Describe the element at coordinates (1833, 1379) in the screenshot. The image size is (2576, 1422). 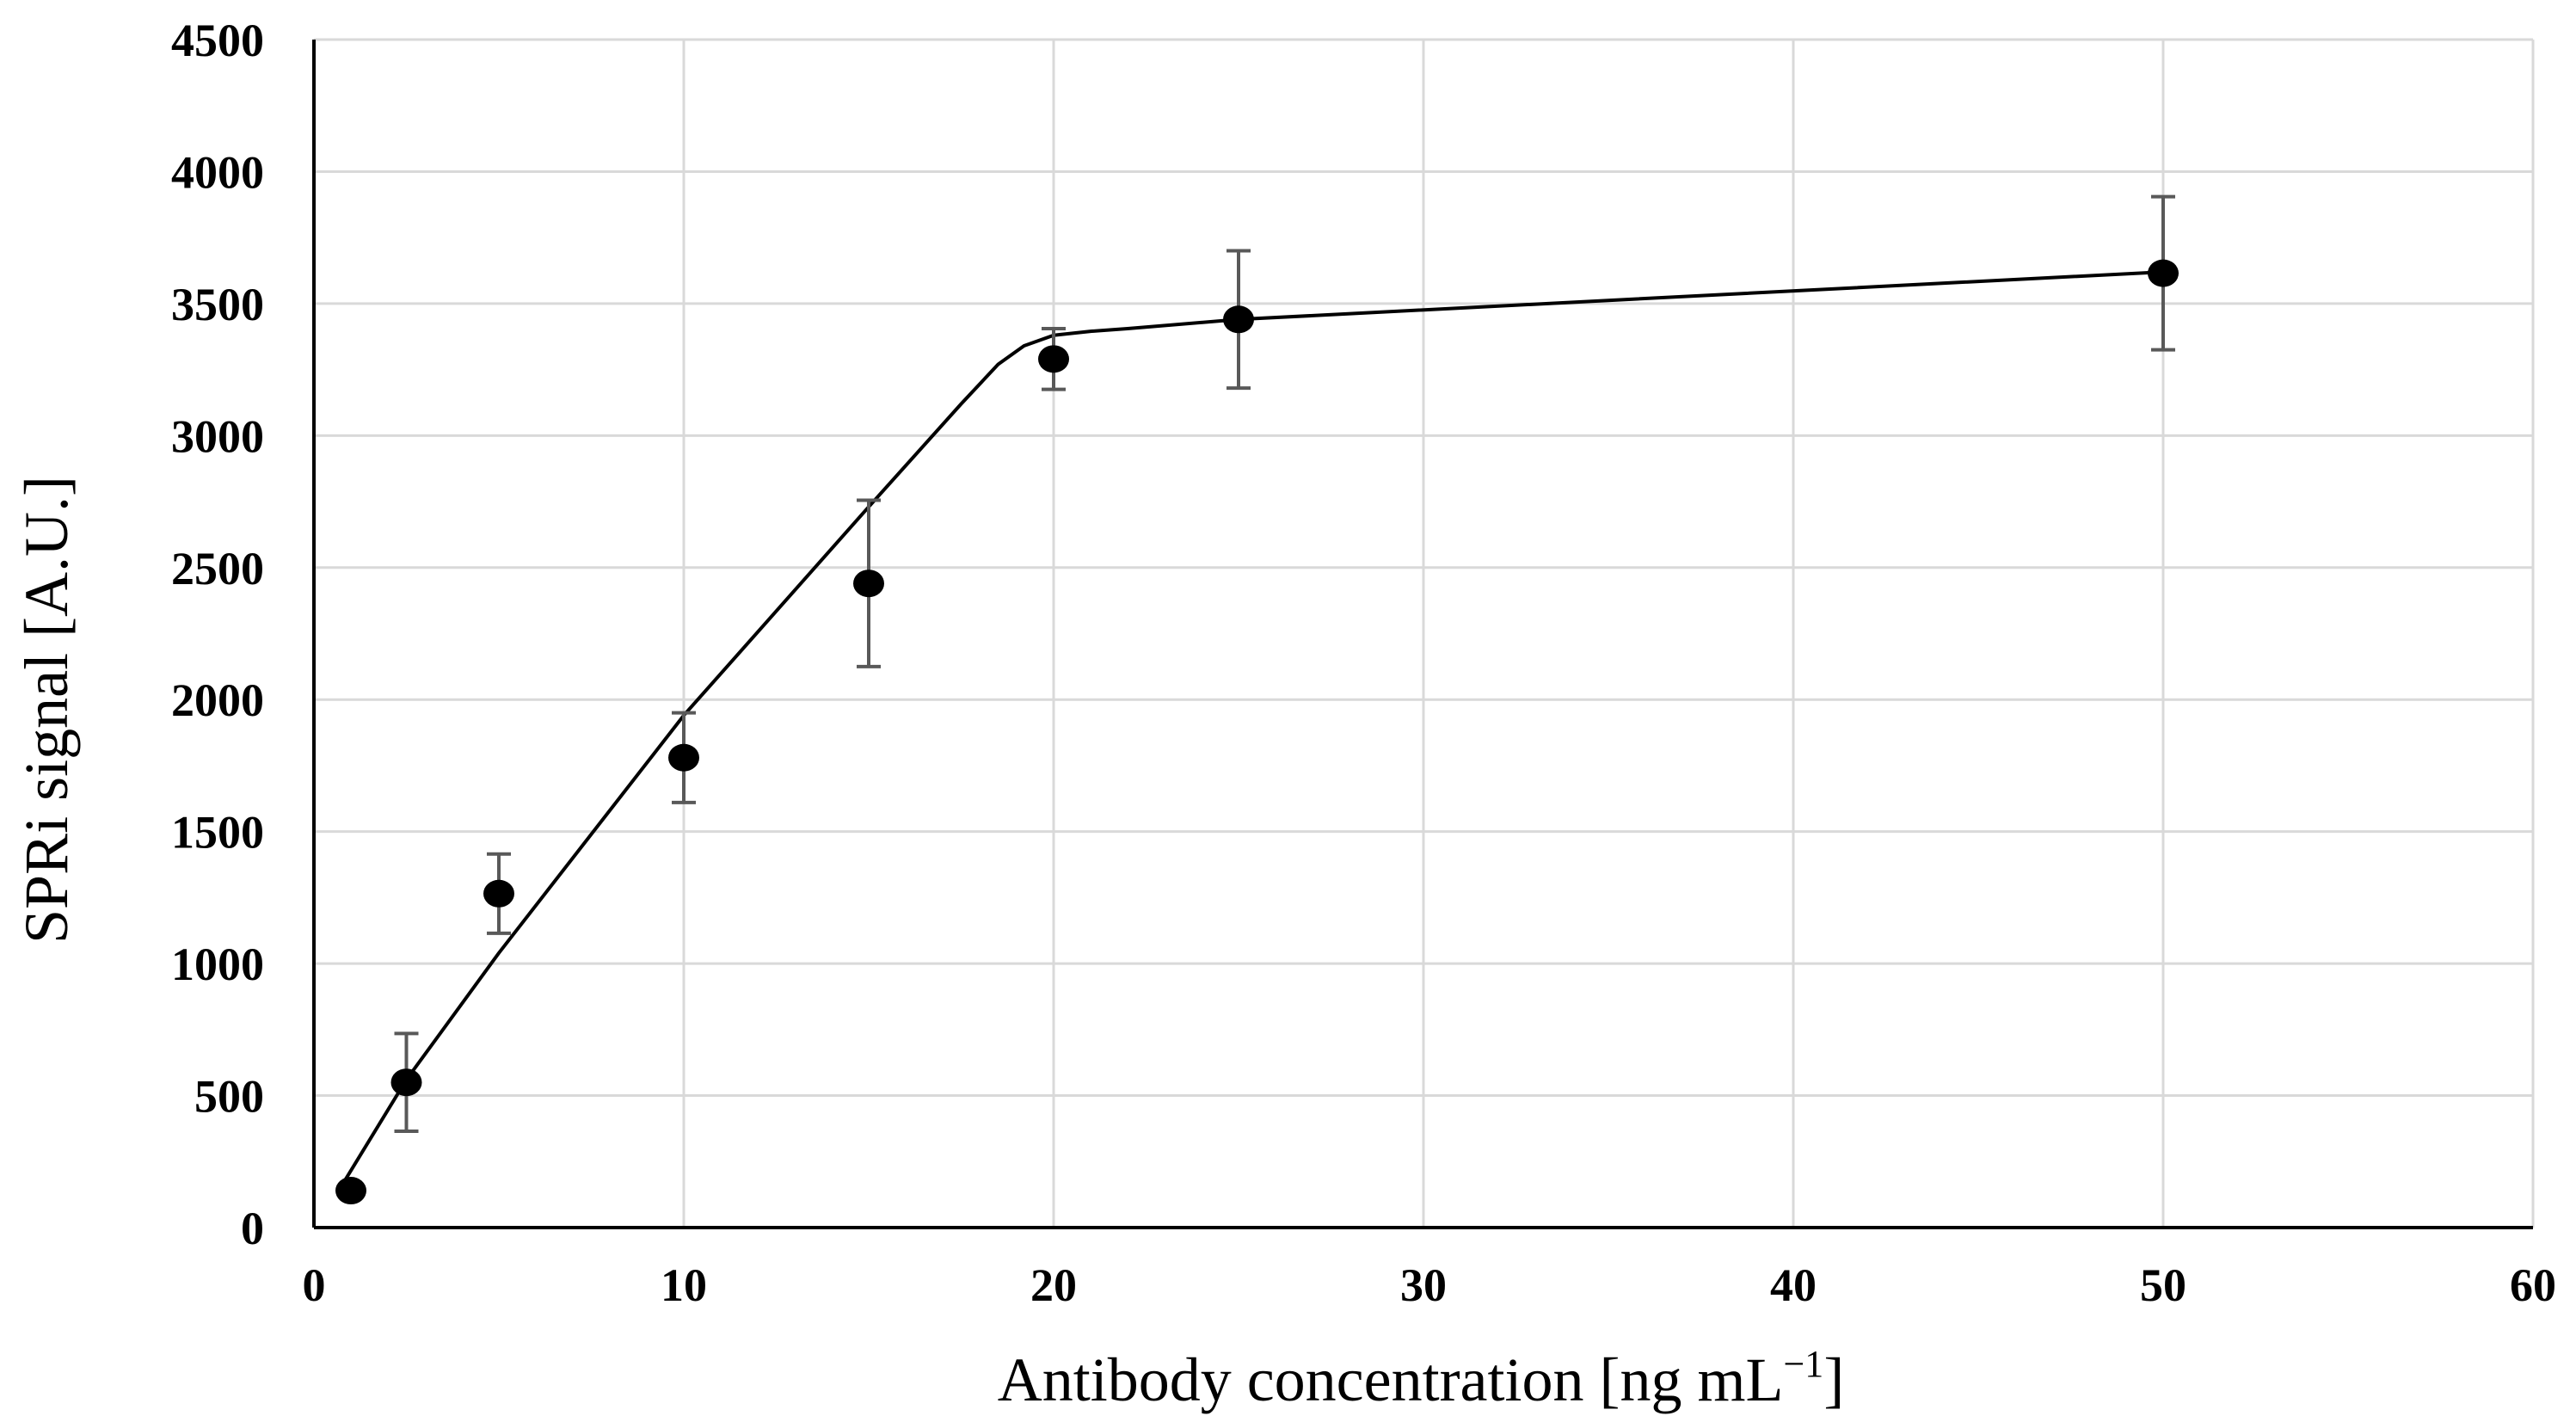
I see `x-axis-title-close: ]` at that location.